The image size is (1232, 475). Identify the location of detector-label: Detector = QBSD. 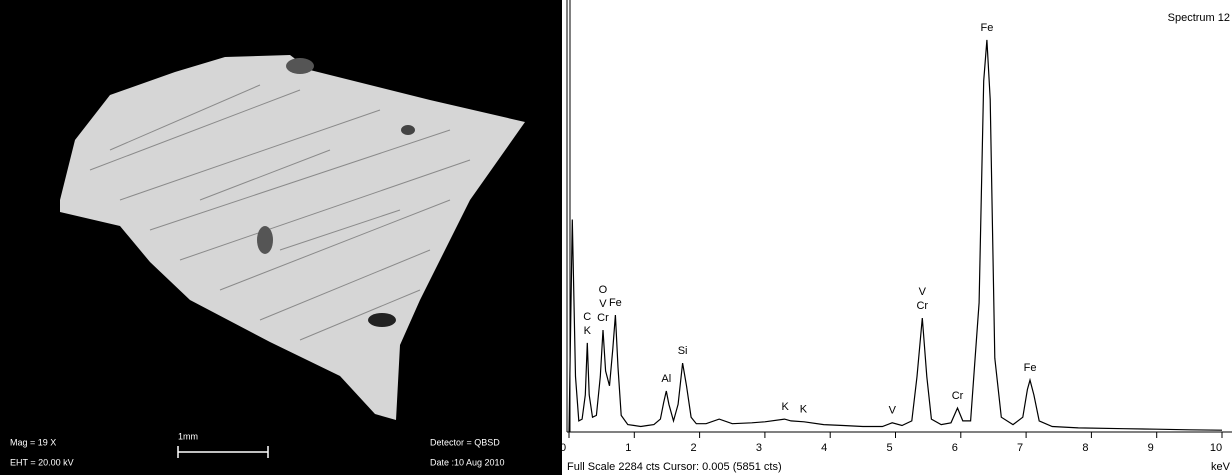
(465, 442).